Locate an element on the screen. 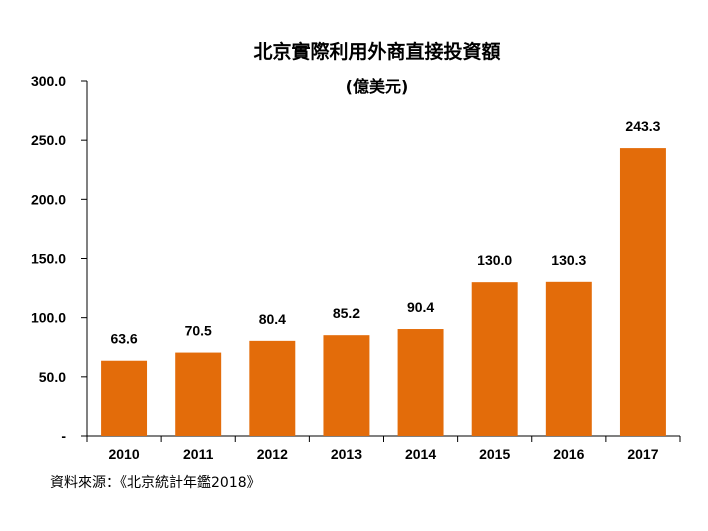  data-label-2016: 130.3 is located at coordinates (568, 260).